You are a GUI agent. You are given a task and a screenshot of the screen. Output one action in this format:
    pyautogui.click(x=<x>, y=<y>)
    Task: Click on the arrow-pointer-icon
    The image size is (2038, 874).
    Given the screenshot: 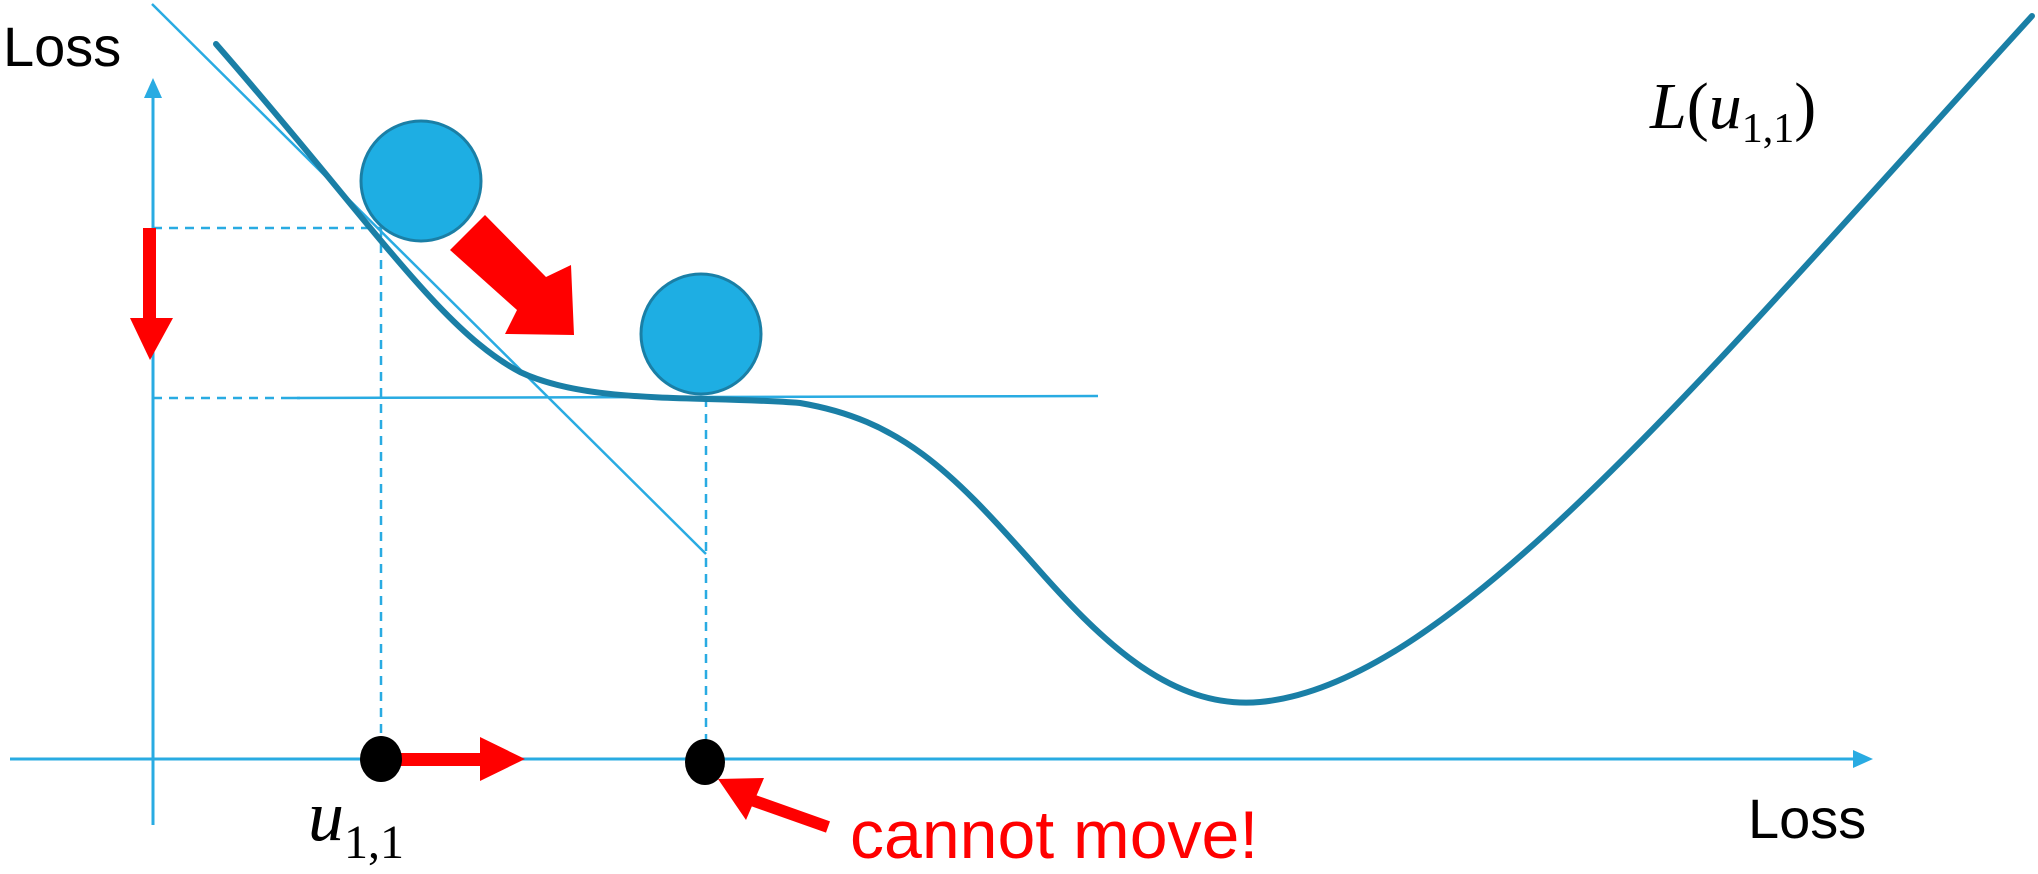 What is the action you would take?
    pyautogui.click(x=774, y=805)
    